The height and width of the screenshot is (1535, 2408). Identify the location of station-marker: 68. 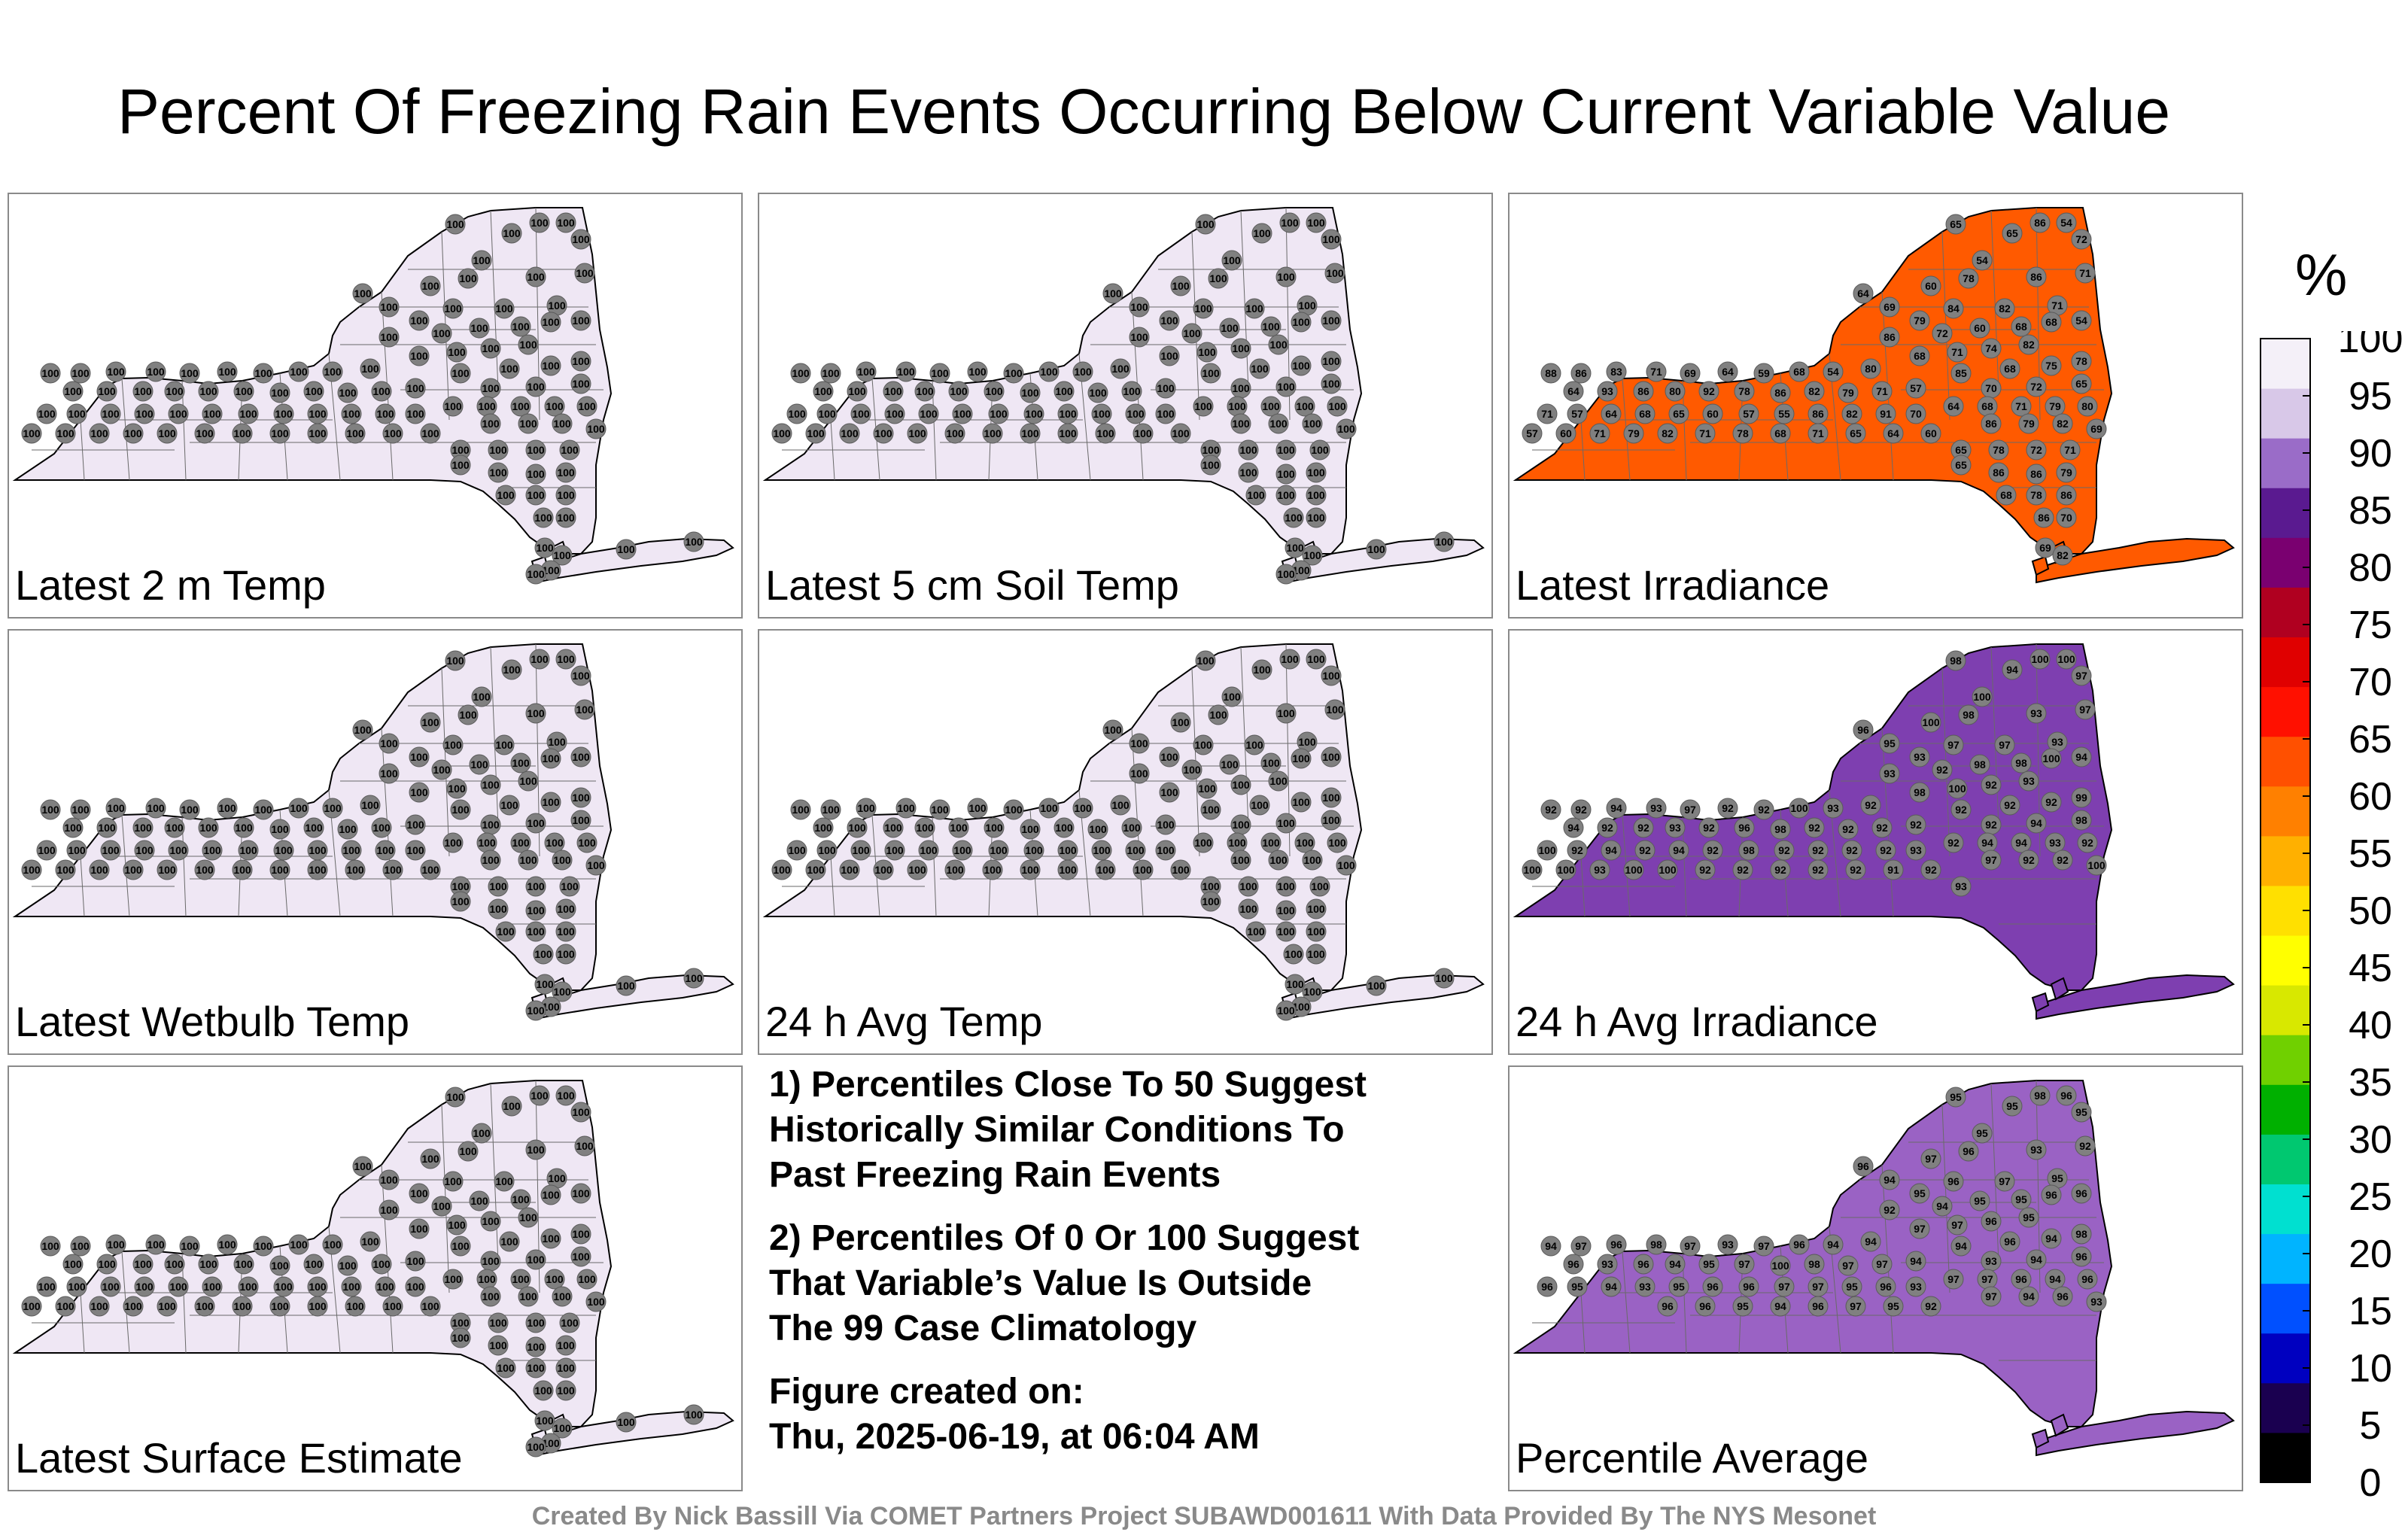
(2051, 322).